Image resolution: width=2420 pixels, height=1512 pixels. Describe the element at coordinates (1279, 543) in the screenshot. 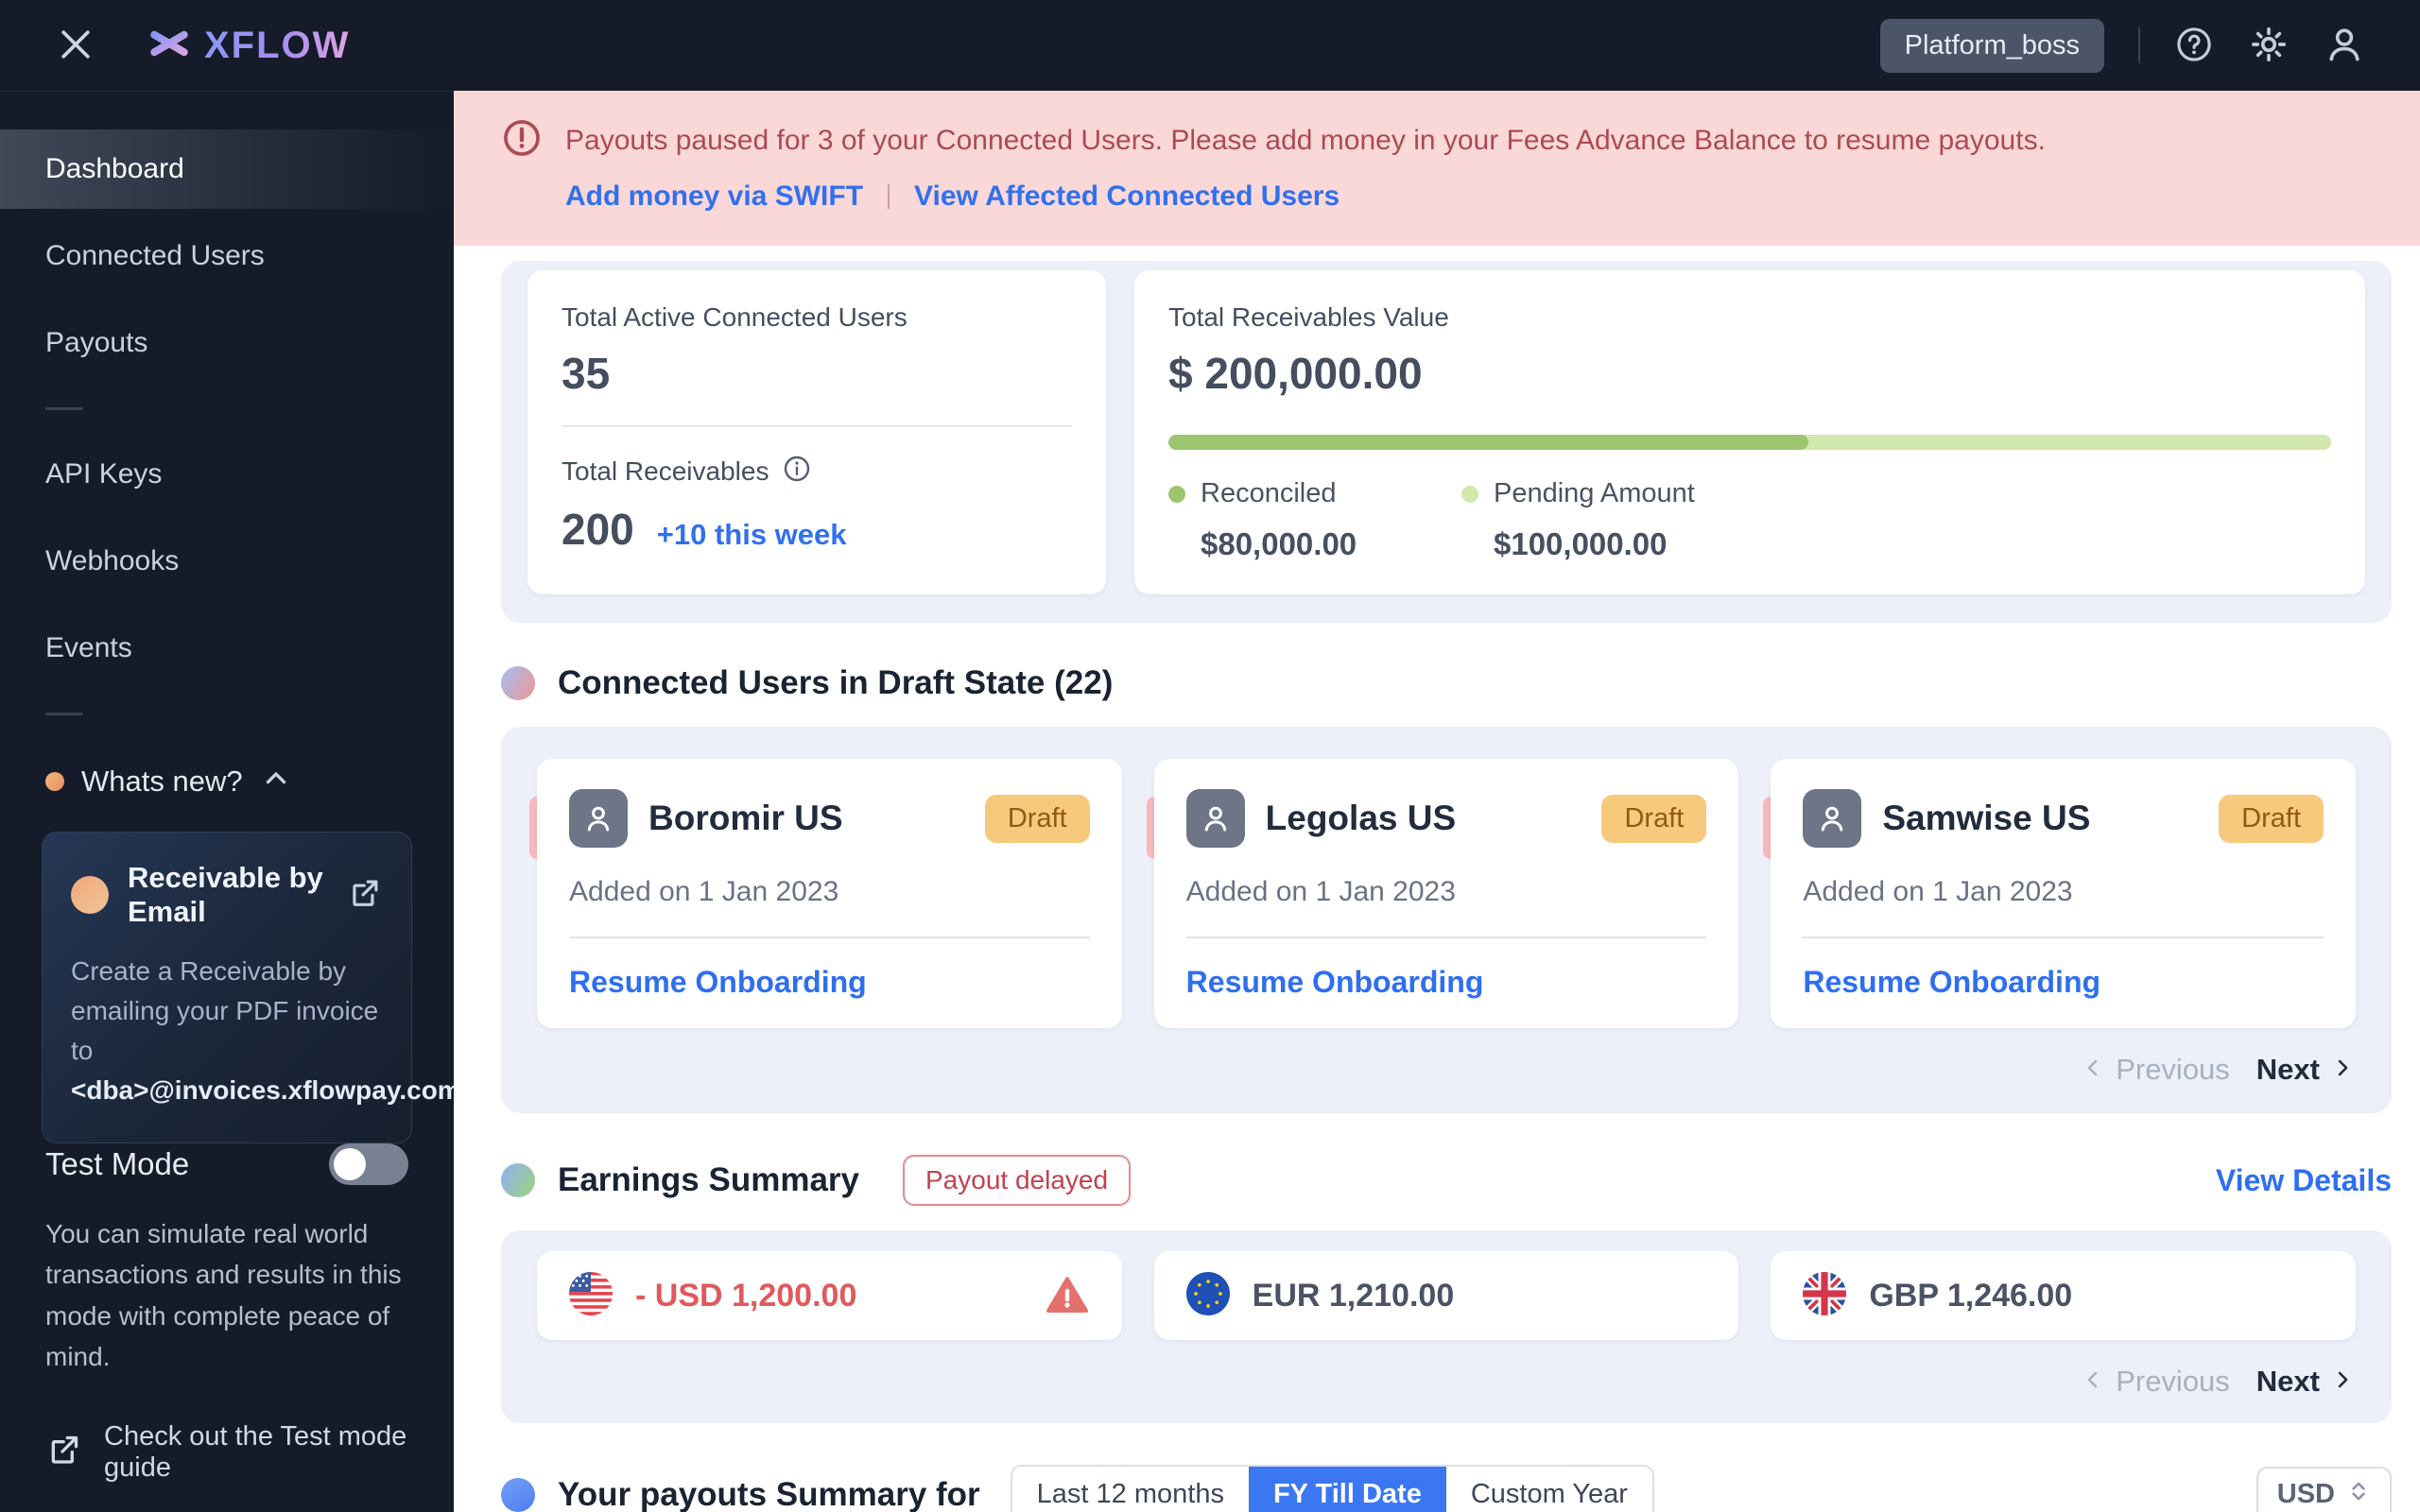

I see `reconciled-amount: $80,000.00` at that location.